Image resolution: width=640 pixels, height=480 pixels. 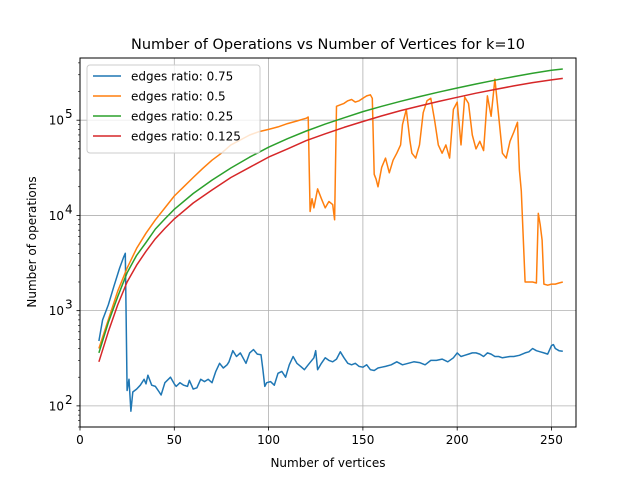 I want to click on x-tick-label: 250, so click(x=551, y=440).